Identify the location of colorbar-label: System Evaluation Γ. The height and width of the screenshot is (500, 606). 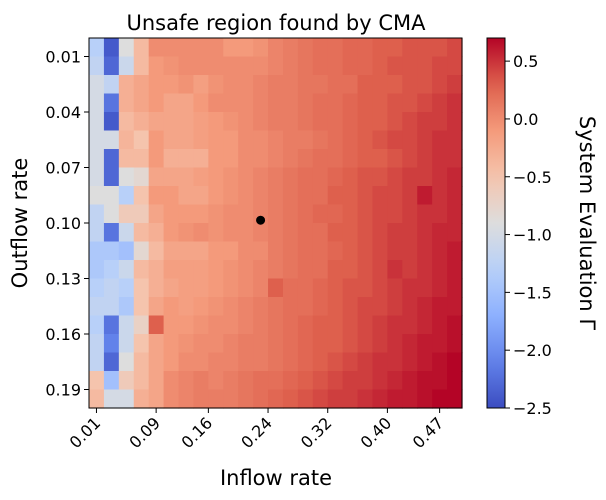
(587, 223).